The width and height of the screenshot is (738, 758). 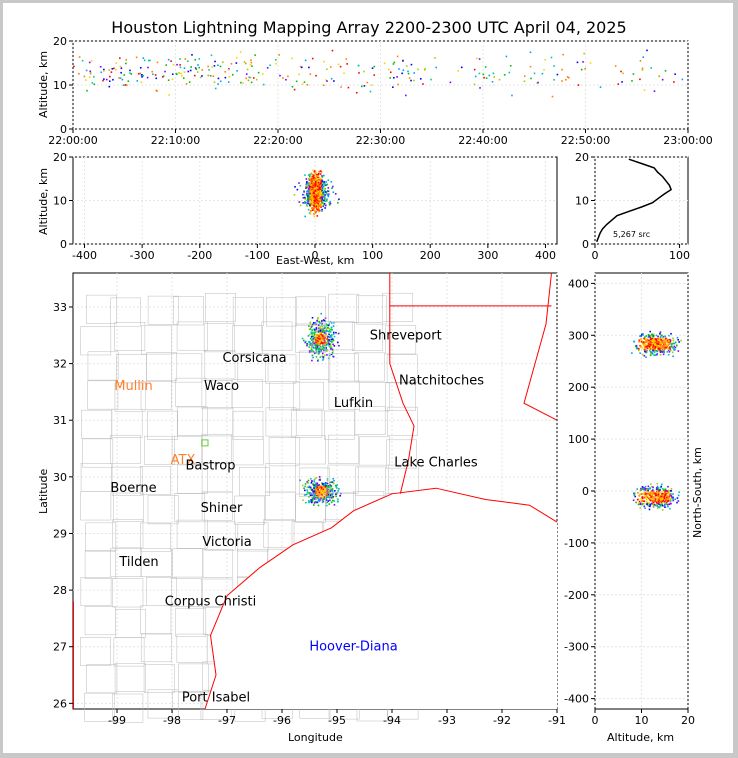 What do you see at coordinates (353, 403) in the screenshot?
I see `city-label-lufkin: Lufkin` at bounding box center [353, 403].